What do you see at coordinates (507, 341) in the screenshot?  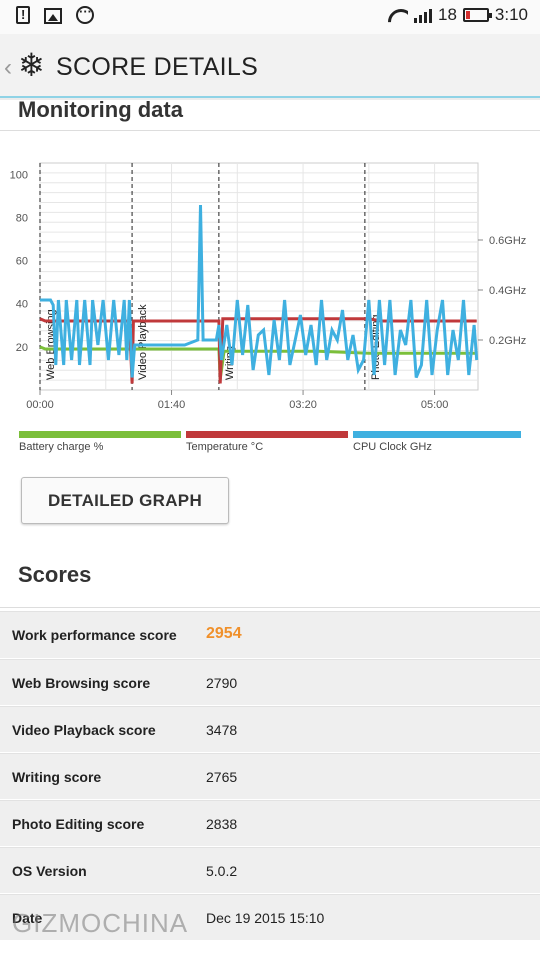 I see `y-right-tick-label: 0.2GHz` at bounding box center [507, 341].